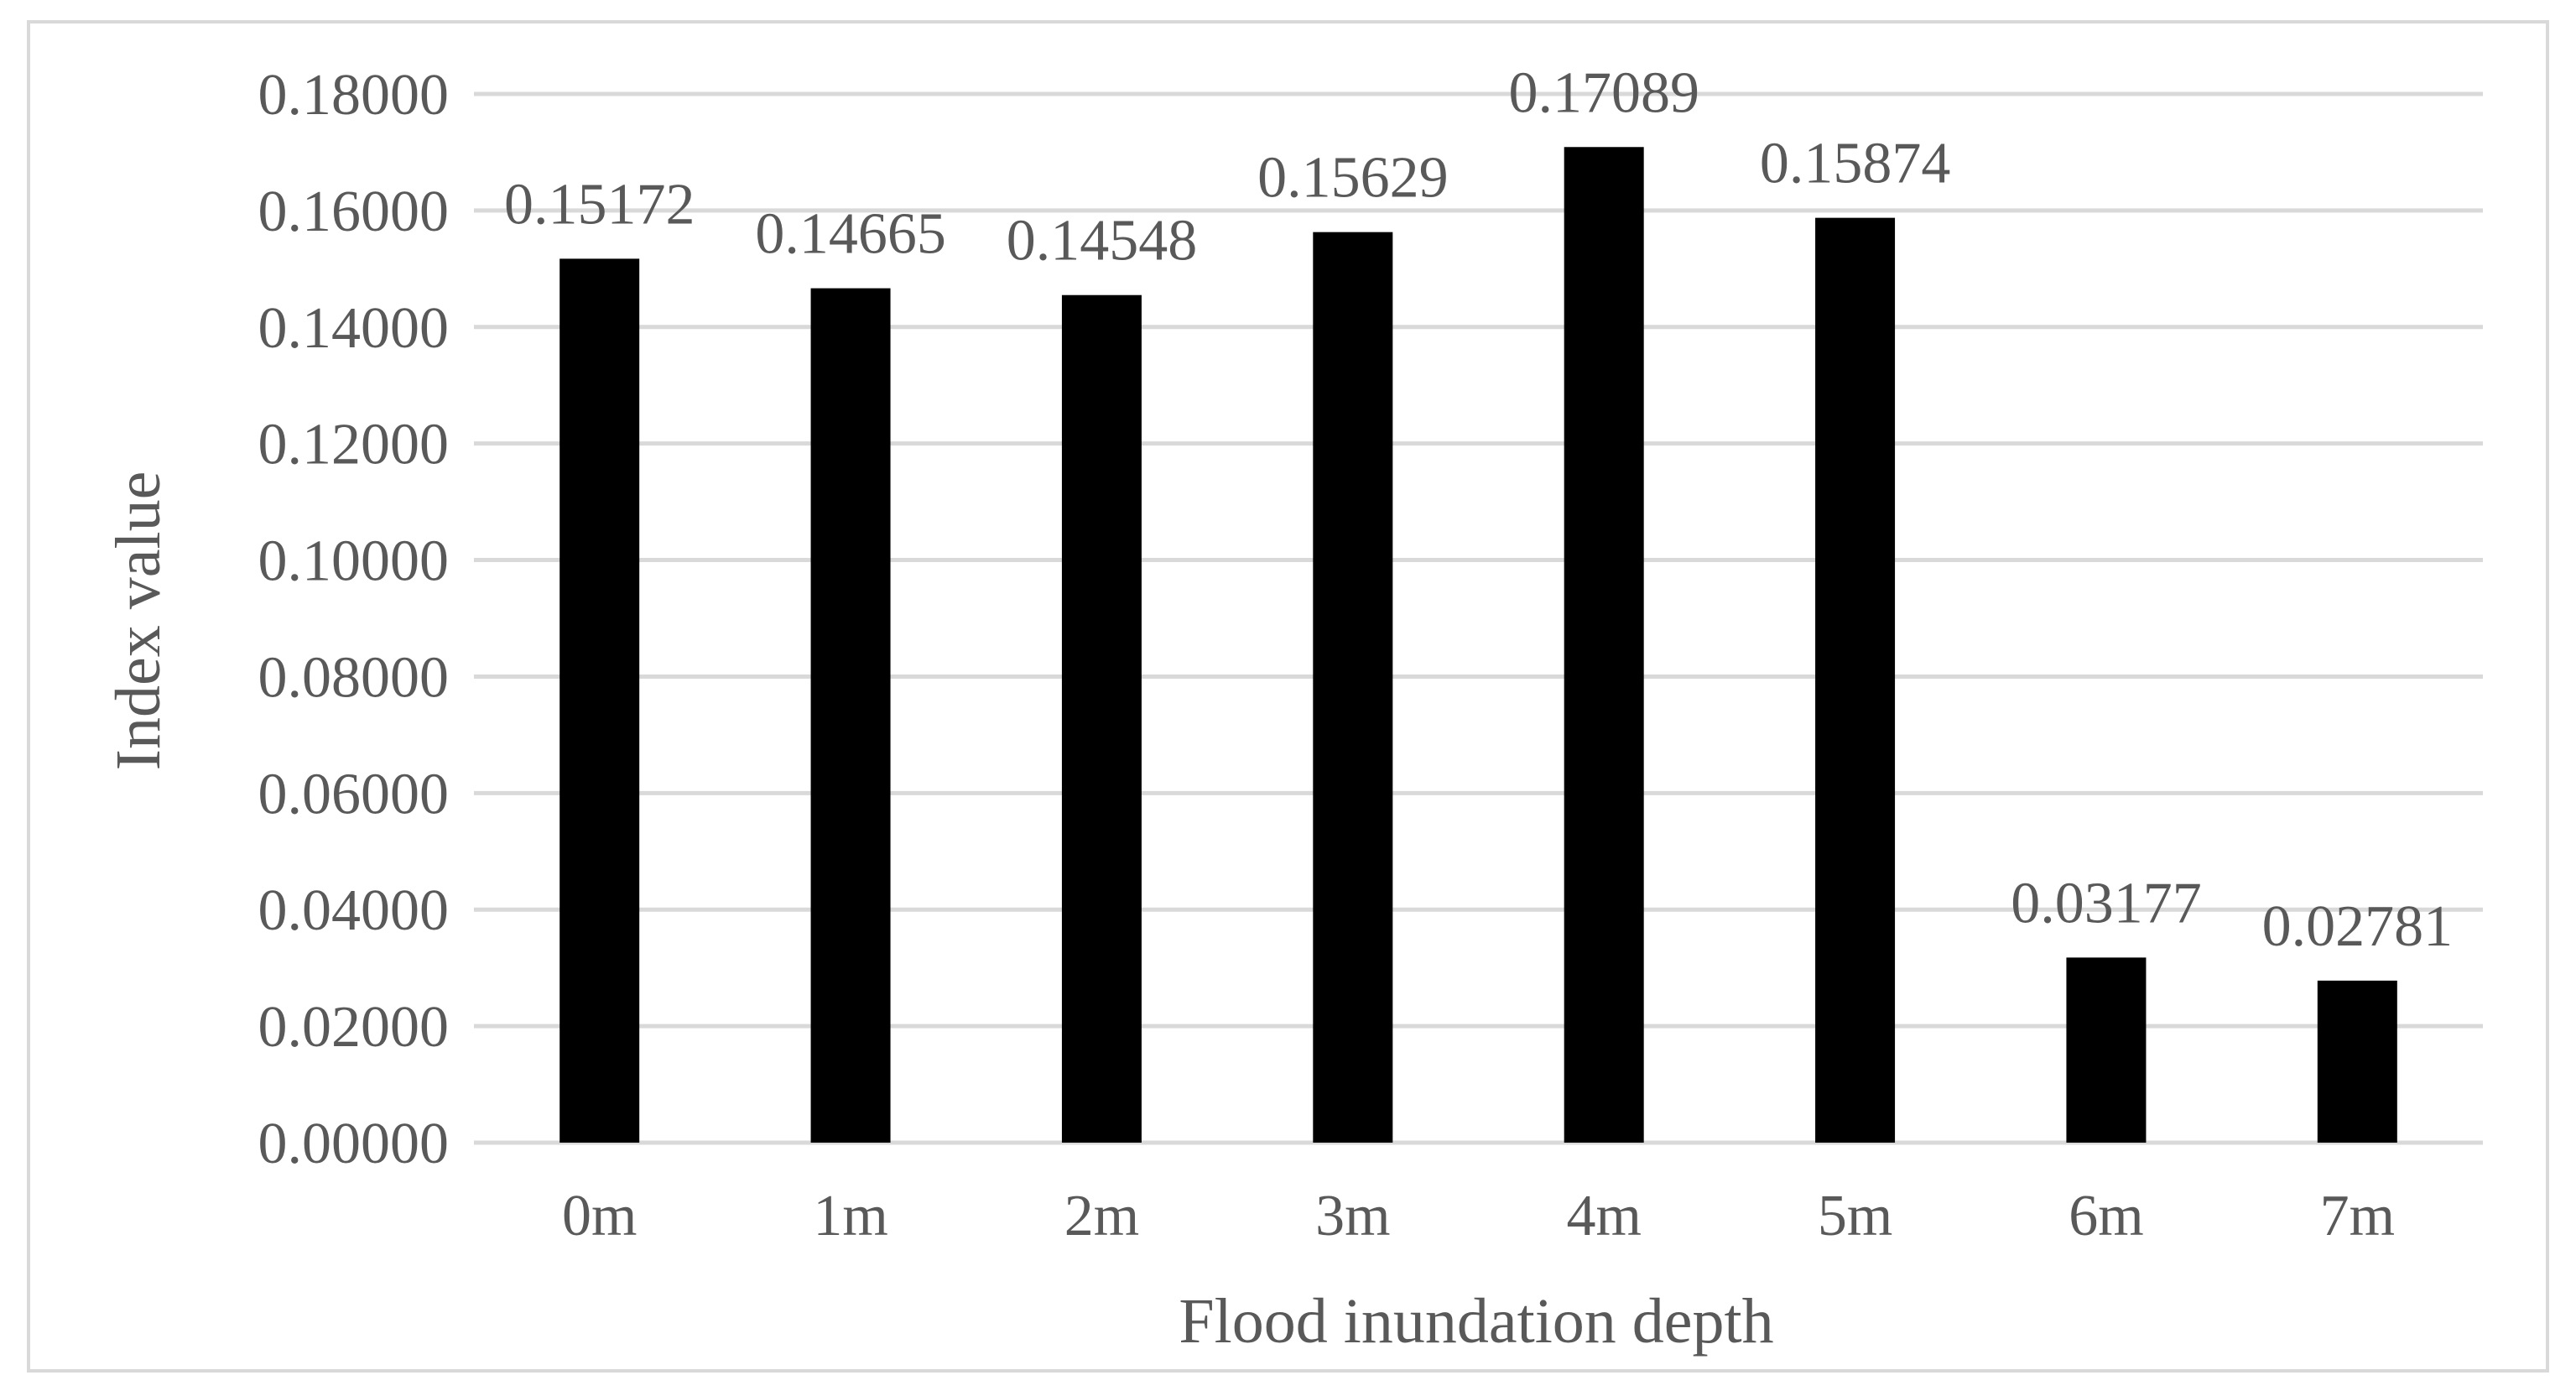 Image resolution: width=2576 pixels, height=1396 pixels. Describe the element at coordinates (354, 445) in the screenshot. I see `y-tick-label: 0.12000` at that location.